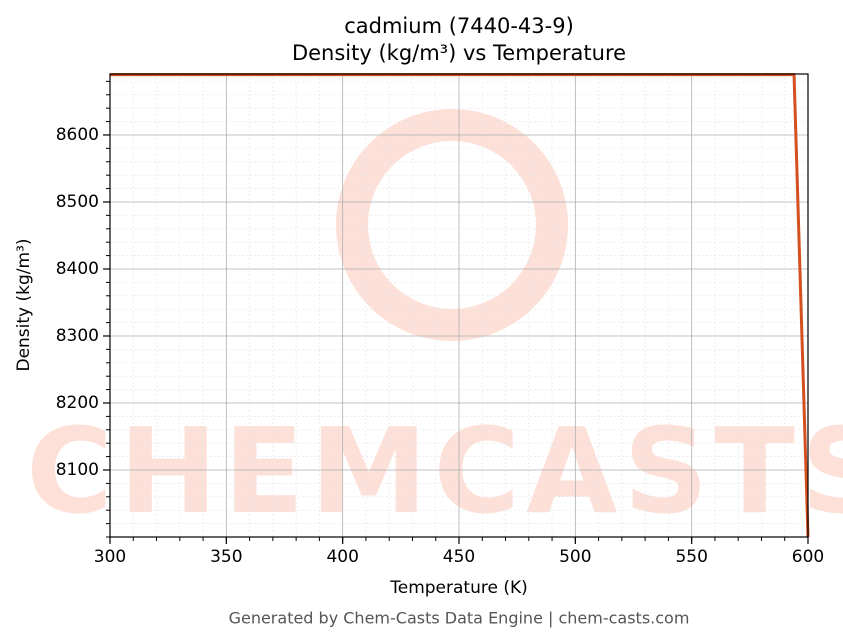  What do you see at coordinates (459, 53) in the screenshot?
I see `chart-subtitle: Density (kg/m³) vs Temperature` at bounding box center [459, 53].